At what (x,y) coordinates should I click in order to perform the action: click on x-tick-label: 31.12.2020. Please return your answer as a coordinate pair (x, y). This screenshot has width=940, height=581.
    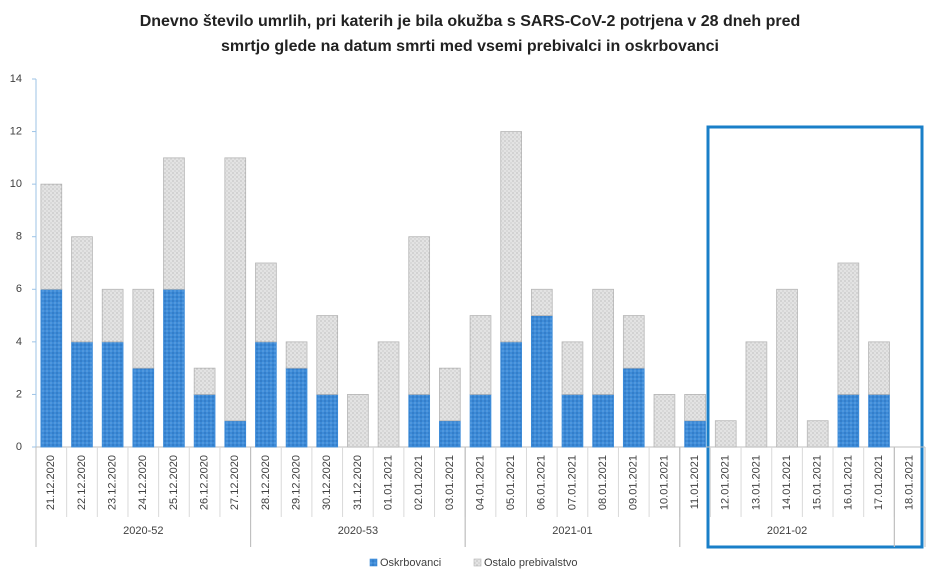
    Looking at the image, I should click on (358, 482).